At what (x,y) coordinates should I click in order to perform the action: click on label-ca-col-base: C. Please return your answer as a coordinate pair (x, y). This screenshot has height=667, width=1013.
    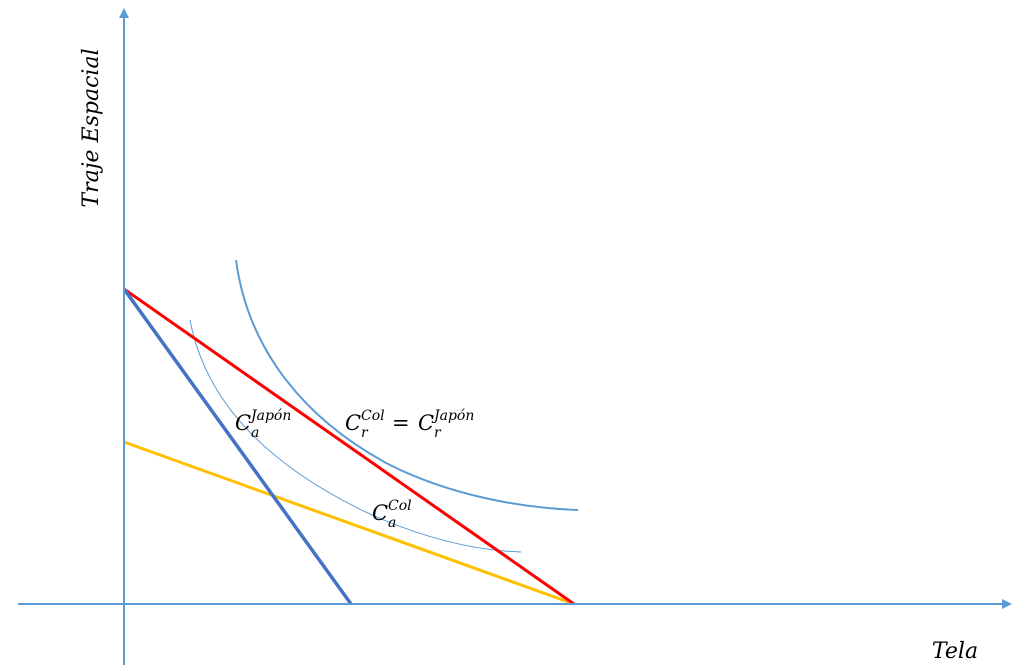
    Looking at the image, I should click on (380, 513).